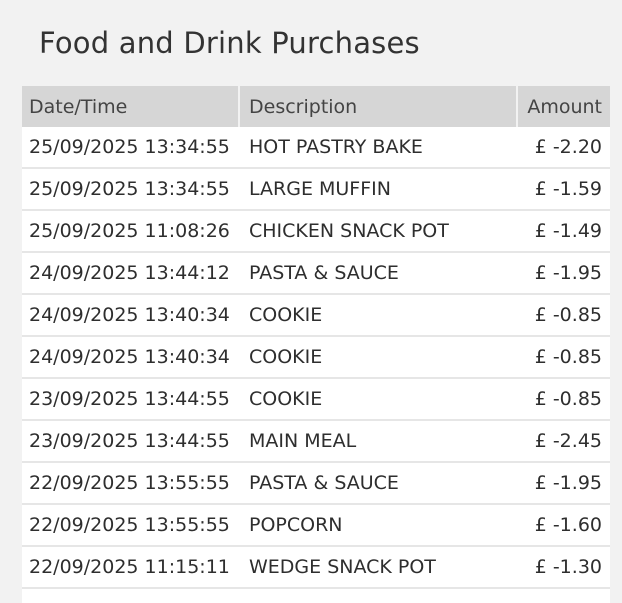 This screenshot has height=603, width=622. Describe the element at coordinates (568, 189) in the screenshot. I see `row-amount: £ -1.59` at that location.